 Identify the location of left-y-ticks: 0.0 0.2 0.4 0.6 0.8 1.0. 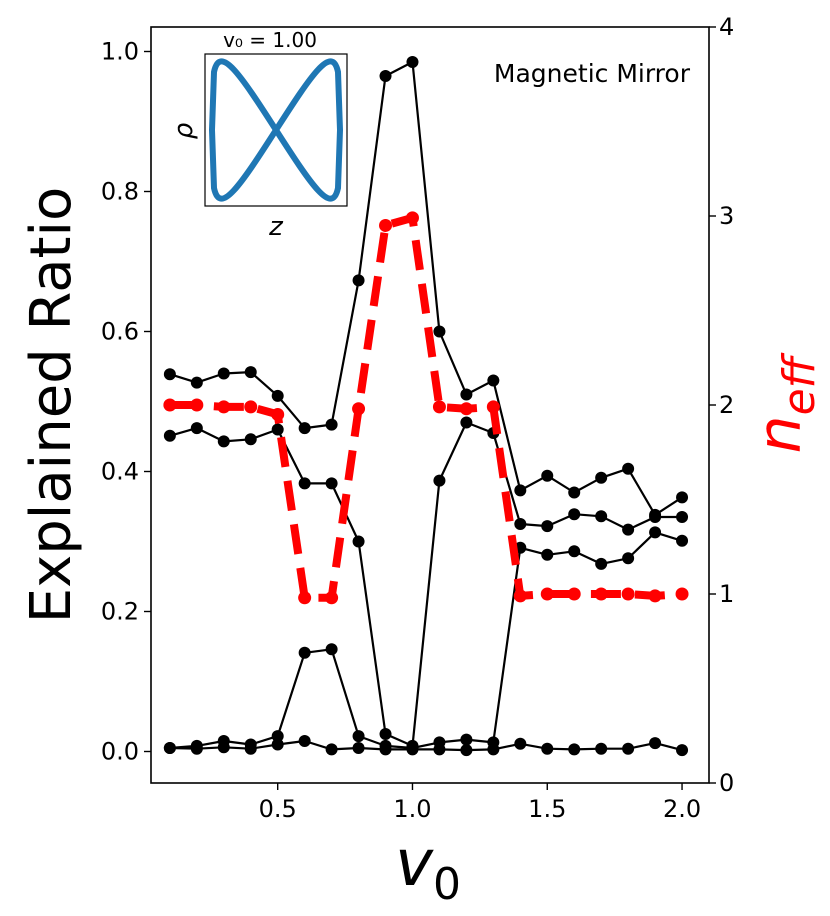
(126, 402).